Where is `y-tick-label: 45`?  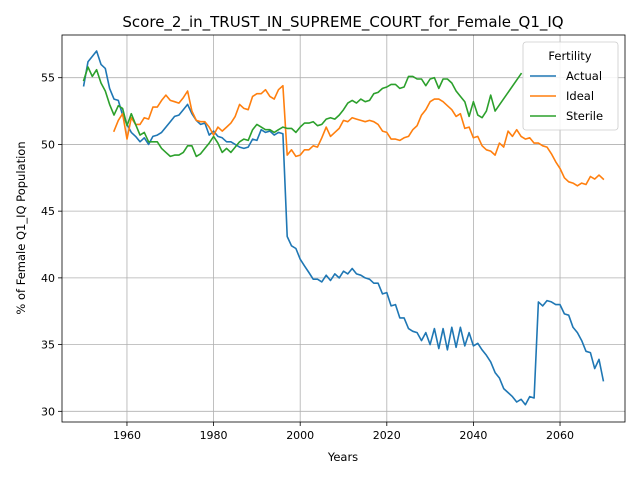
y-tick-label: 45 is located at coordinates (48, 211).